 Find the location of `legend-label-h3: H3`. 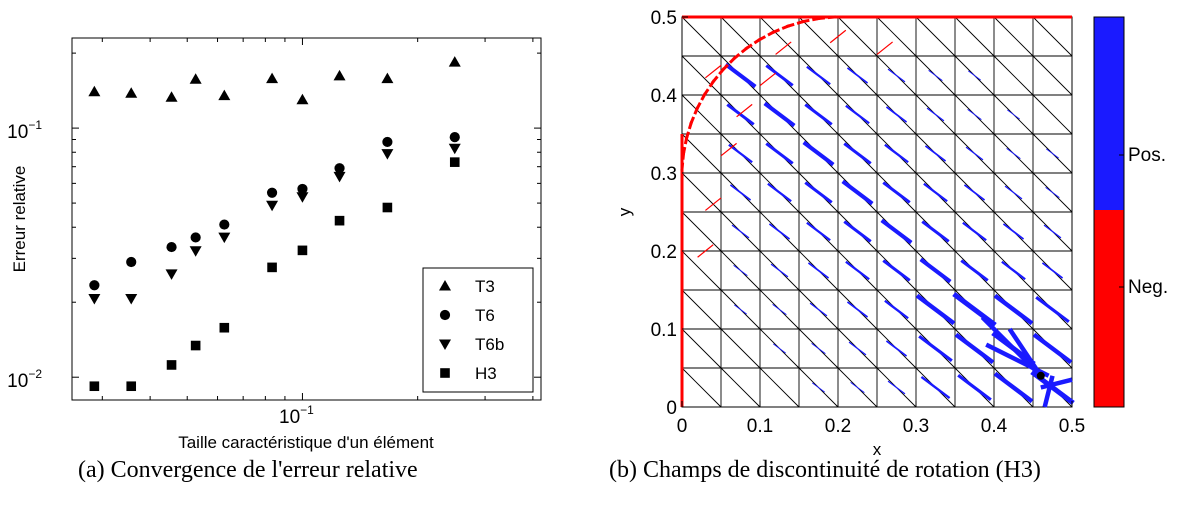

legend-label-h3: H3 is located at coordinates (486, 373).